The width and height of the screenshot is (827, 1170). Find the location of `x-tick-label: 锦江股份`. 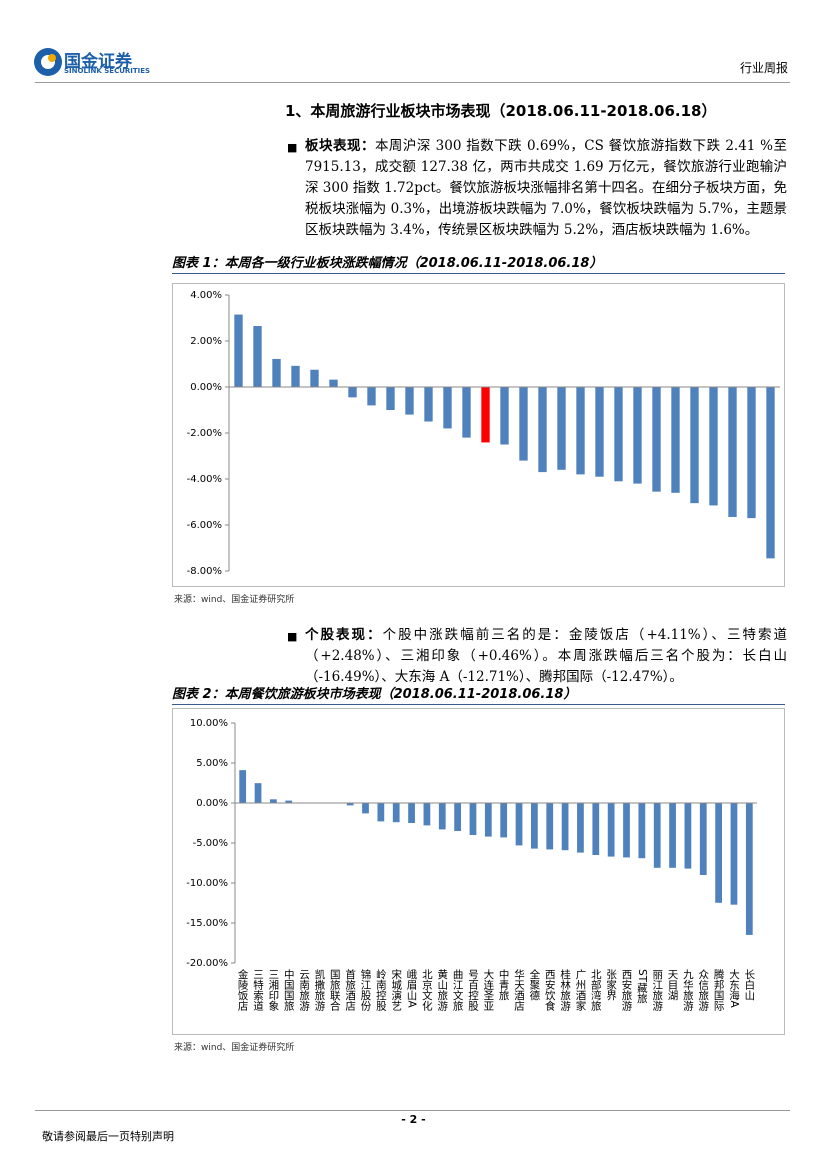

x-tick-label: 锦江股份 is located at coordinates (366, 990).